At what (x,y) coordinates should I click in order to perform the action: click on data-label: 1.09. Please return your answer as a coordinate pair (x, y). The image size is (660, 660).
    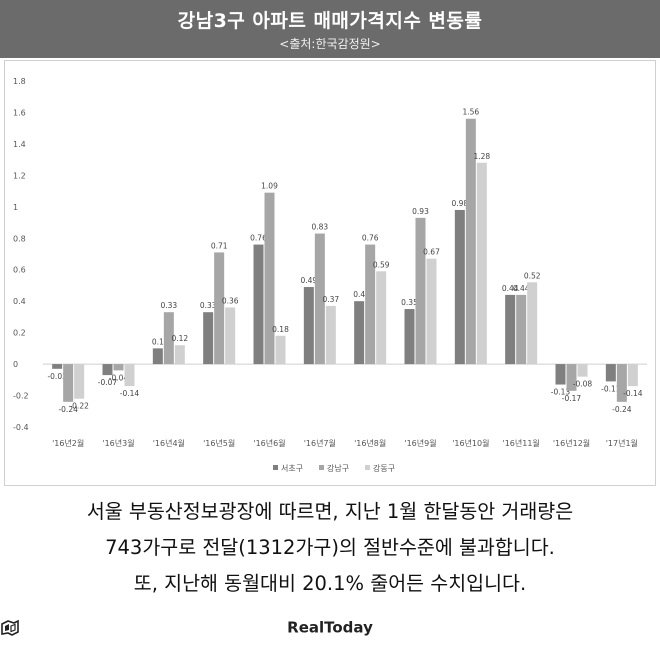
    Looking at the image, I should click on (269, 186).